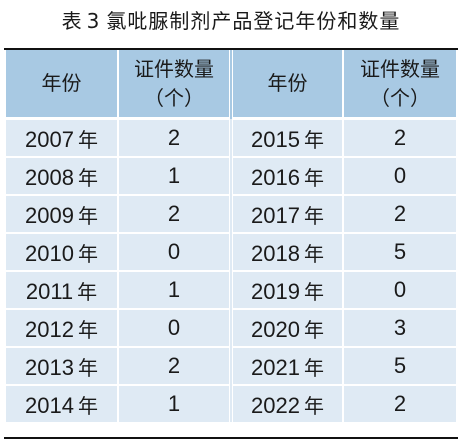  Describe the element at coordinates (400, 68) in the screenshot. I see `header-count-right-line1: 证件数量` at that location.